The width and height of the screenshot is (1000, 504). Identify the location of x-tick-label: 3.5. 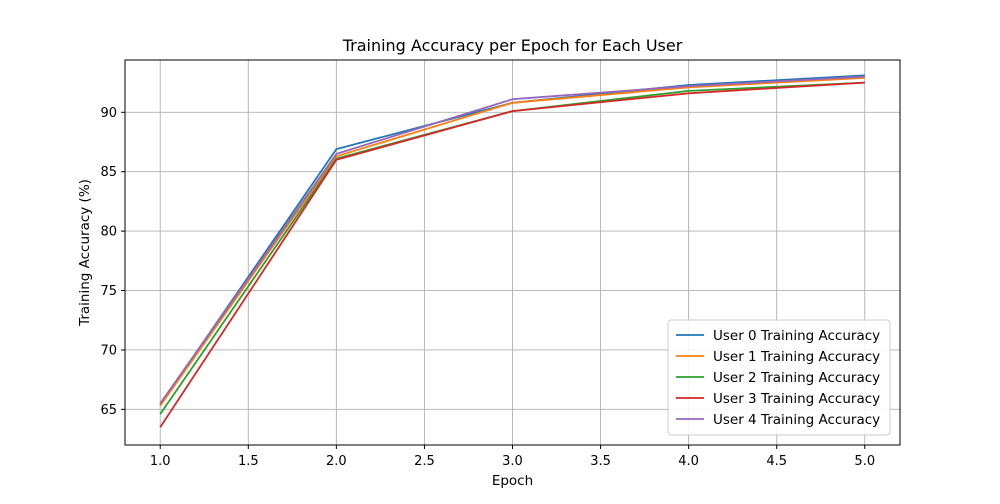
(600, 461).